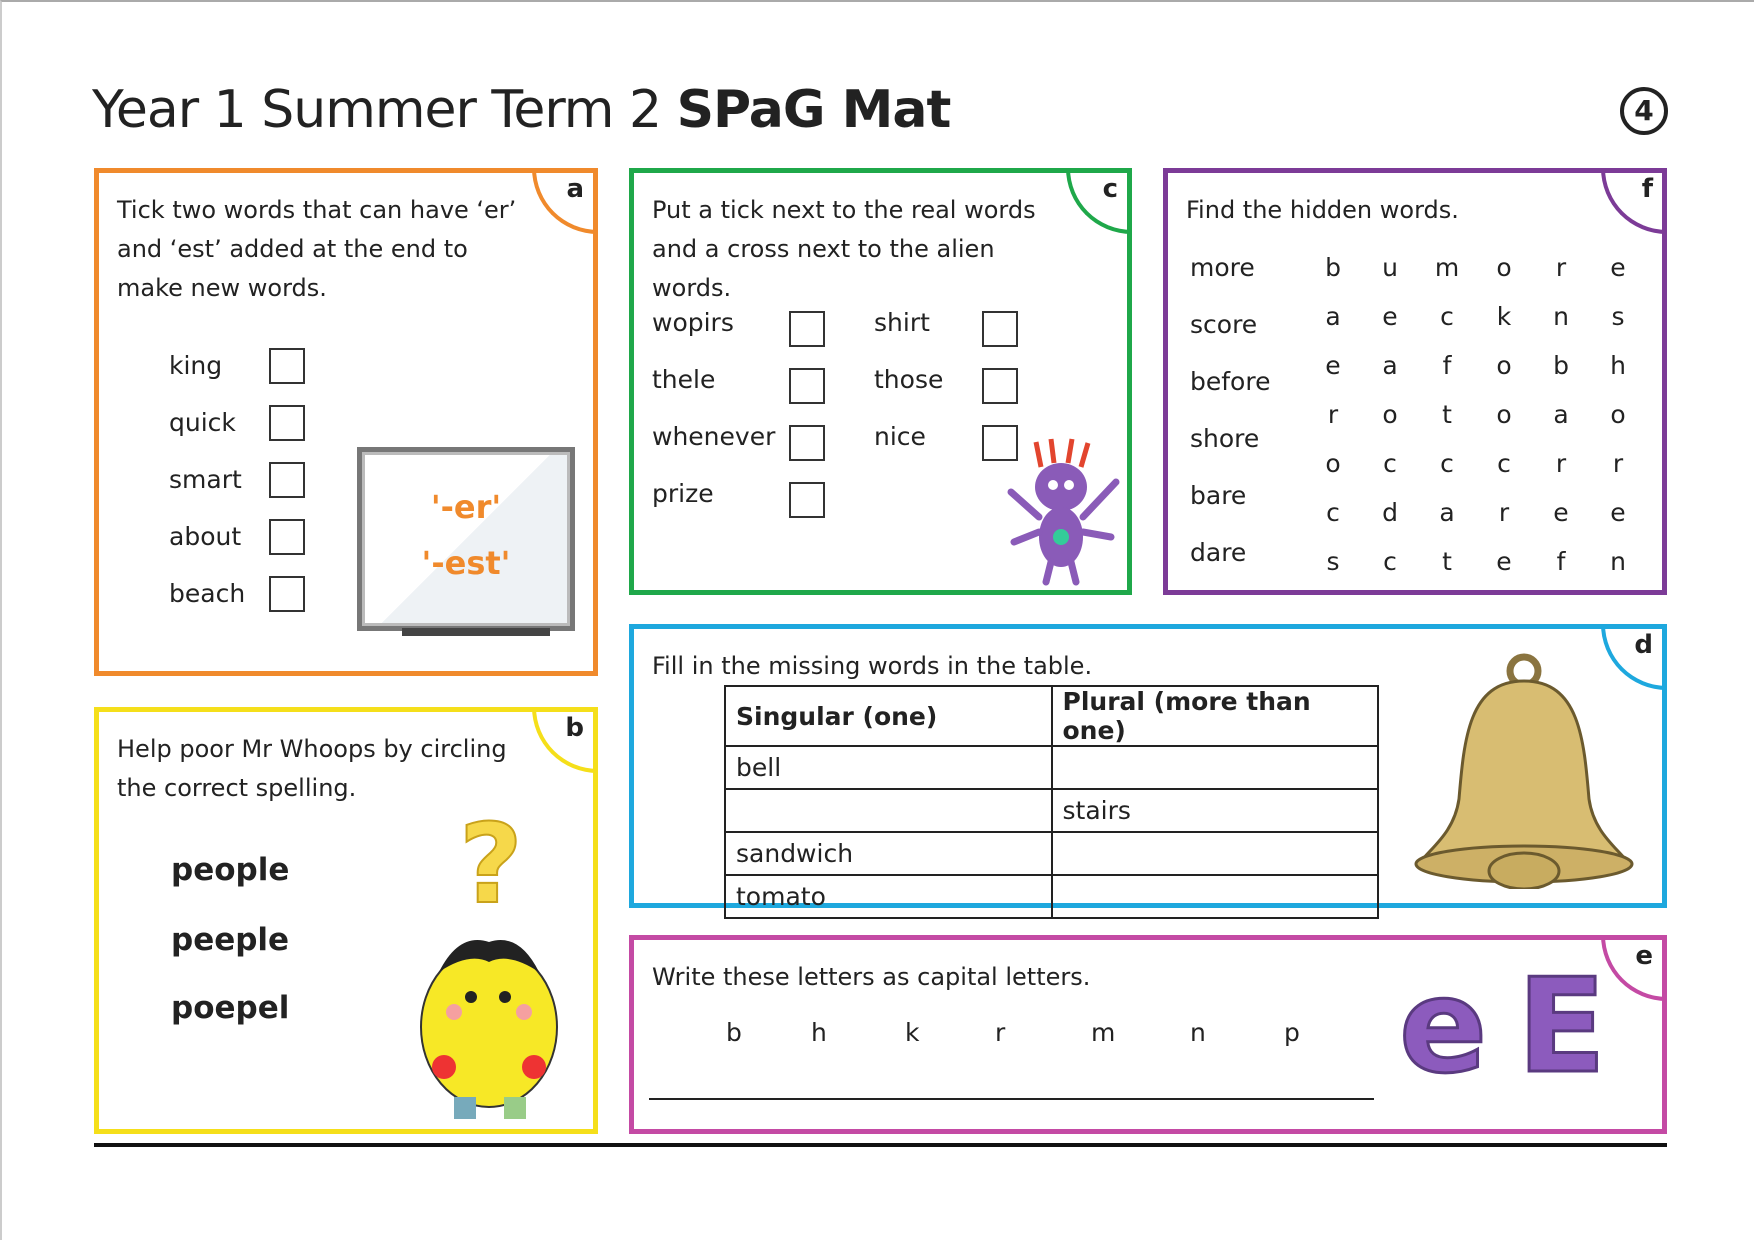 This screenshot has height=1240, width=1754. What do you see at coordinates (466, 541) in the screenshot?
I see `whiteboard-image: '-er' '-est'` at bounding box center [466, 541].